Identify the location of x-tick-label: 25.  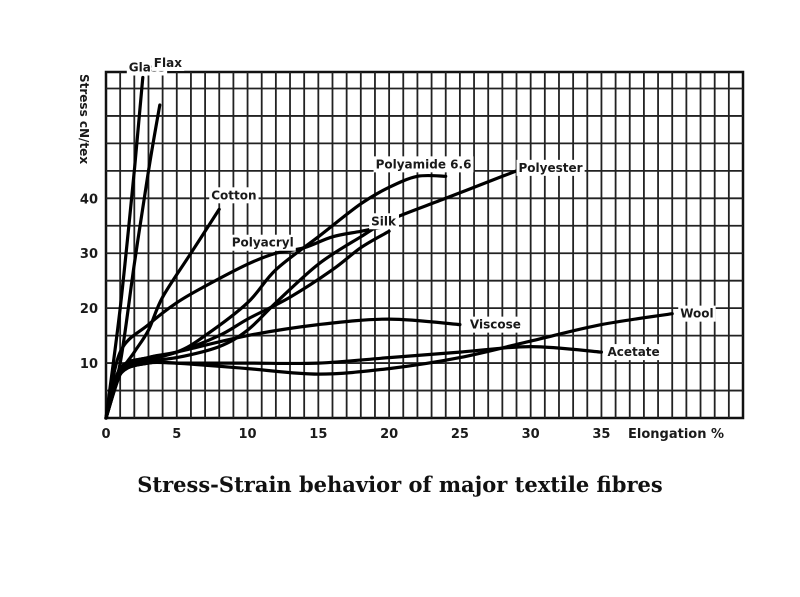
(460, 434).